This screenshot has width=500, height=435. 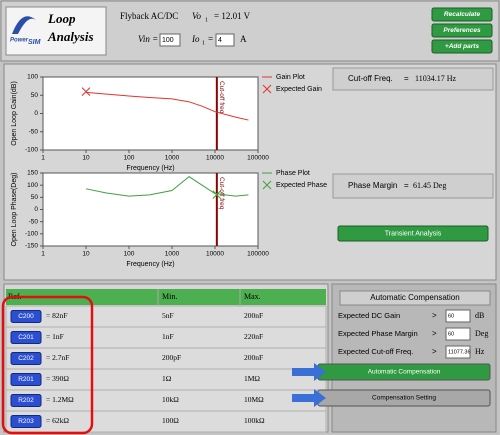 I want to click on y-tick-label: 0, so click(x=36, y=113).